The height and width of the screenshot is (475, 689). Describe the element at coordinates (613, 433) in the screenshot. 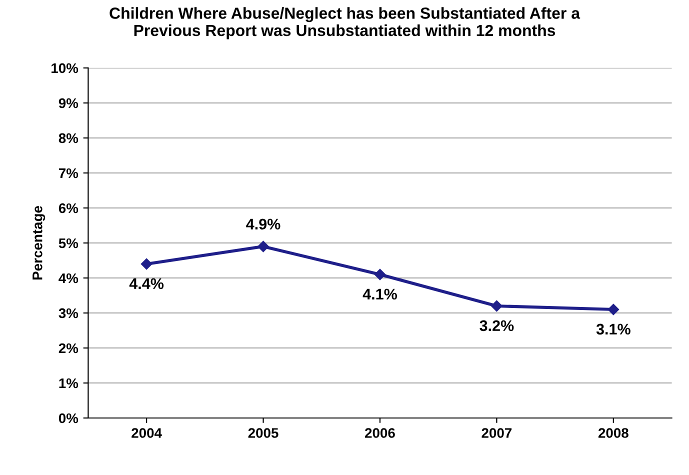

I see `x-tick-label: 2008` at that location.